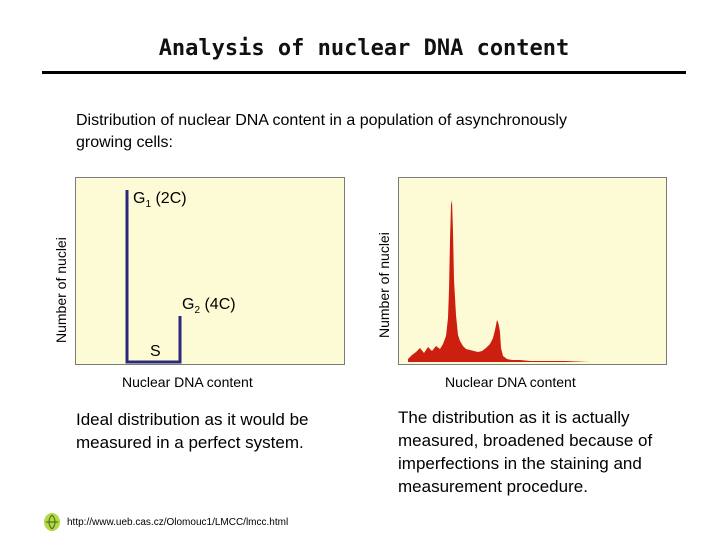 This screenshot has height=546, width=728. Describe the element at coordinates (188, 304) in the screenshot. I see `g2-letter: G` at that location.